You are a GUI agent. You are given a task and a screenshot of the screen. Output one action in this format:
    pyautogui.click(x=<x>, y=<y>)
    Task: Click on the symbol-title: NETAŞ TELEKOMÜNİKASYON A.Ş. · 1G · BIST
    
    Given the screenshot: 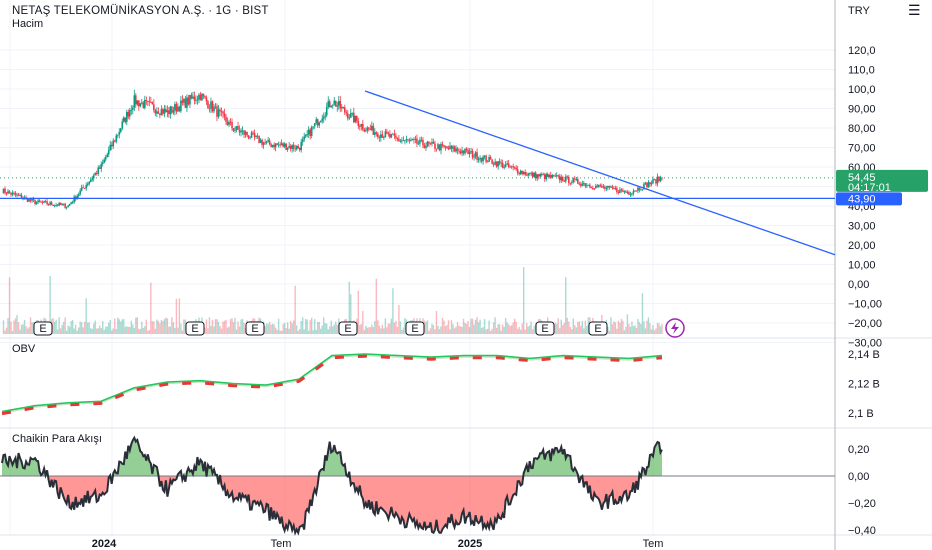 What is the action you would take?
    pyautogui.click(x=140, y=11)
    